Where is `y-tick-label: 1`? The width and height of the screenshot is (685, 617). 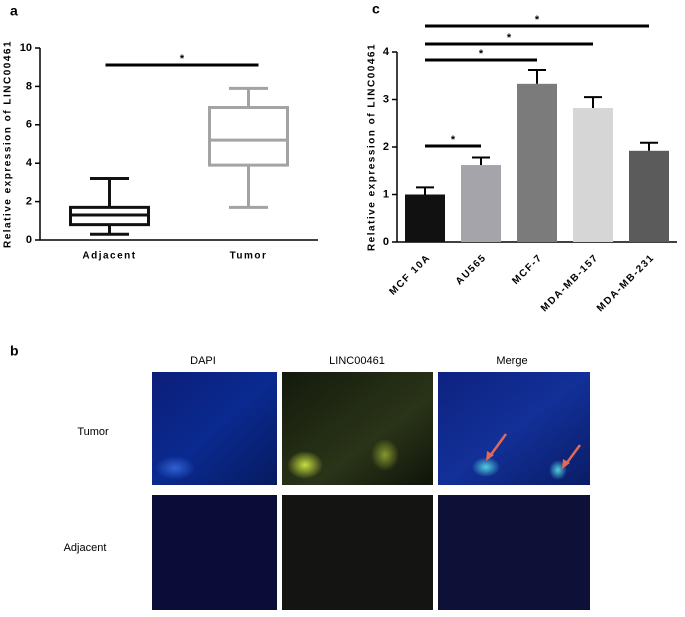 y-tick-label: 1 is located at coordinates (386, 194).